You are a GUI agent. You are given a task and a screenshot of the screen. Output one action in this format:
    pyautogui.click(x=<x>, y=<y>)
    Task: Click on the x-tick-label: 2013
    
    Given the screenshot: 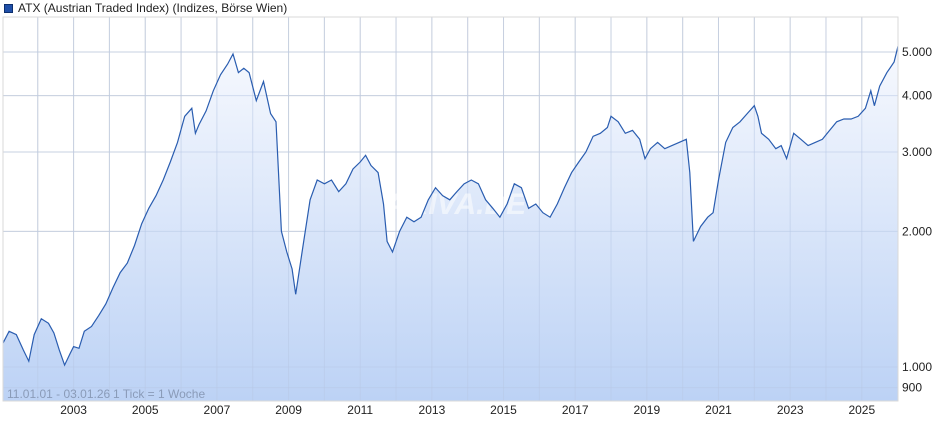 What is the action you would take?
    pyautogui.click(x=432, y=410)
    